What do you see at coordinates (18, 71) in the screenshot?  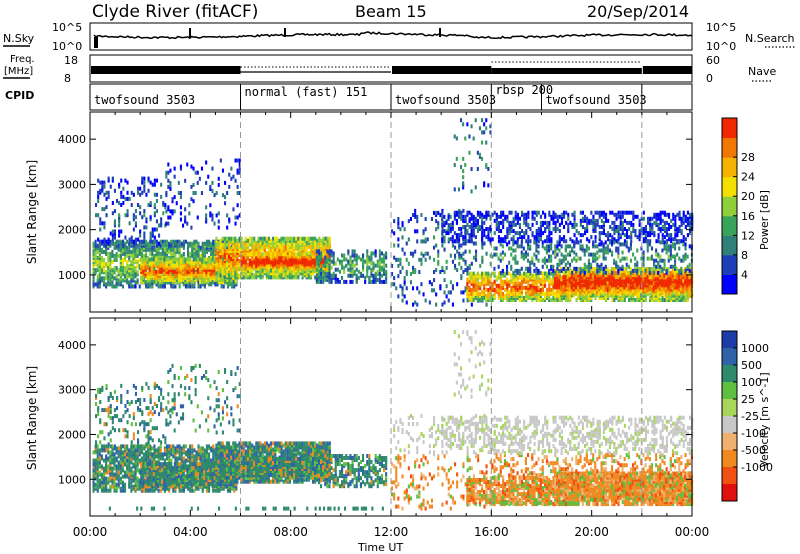 I see `freq-unit: [MHz]` at bounding box center [18, 71].